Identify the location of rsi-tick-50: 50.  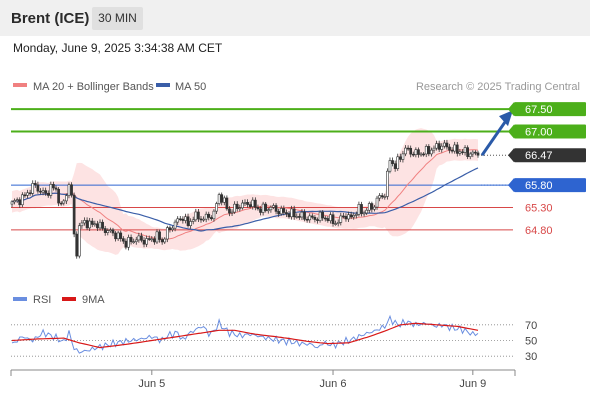
(531, 342).